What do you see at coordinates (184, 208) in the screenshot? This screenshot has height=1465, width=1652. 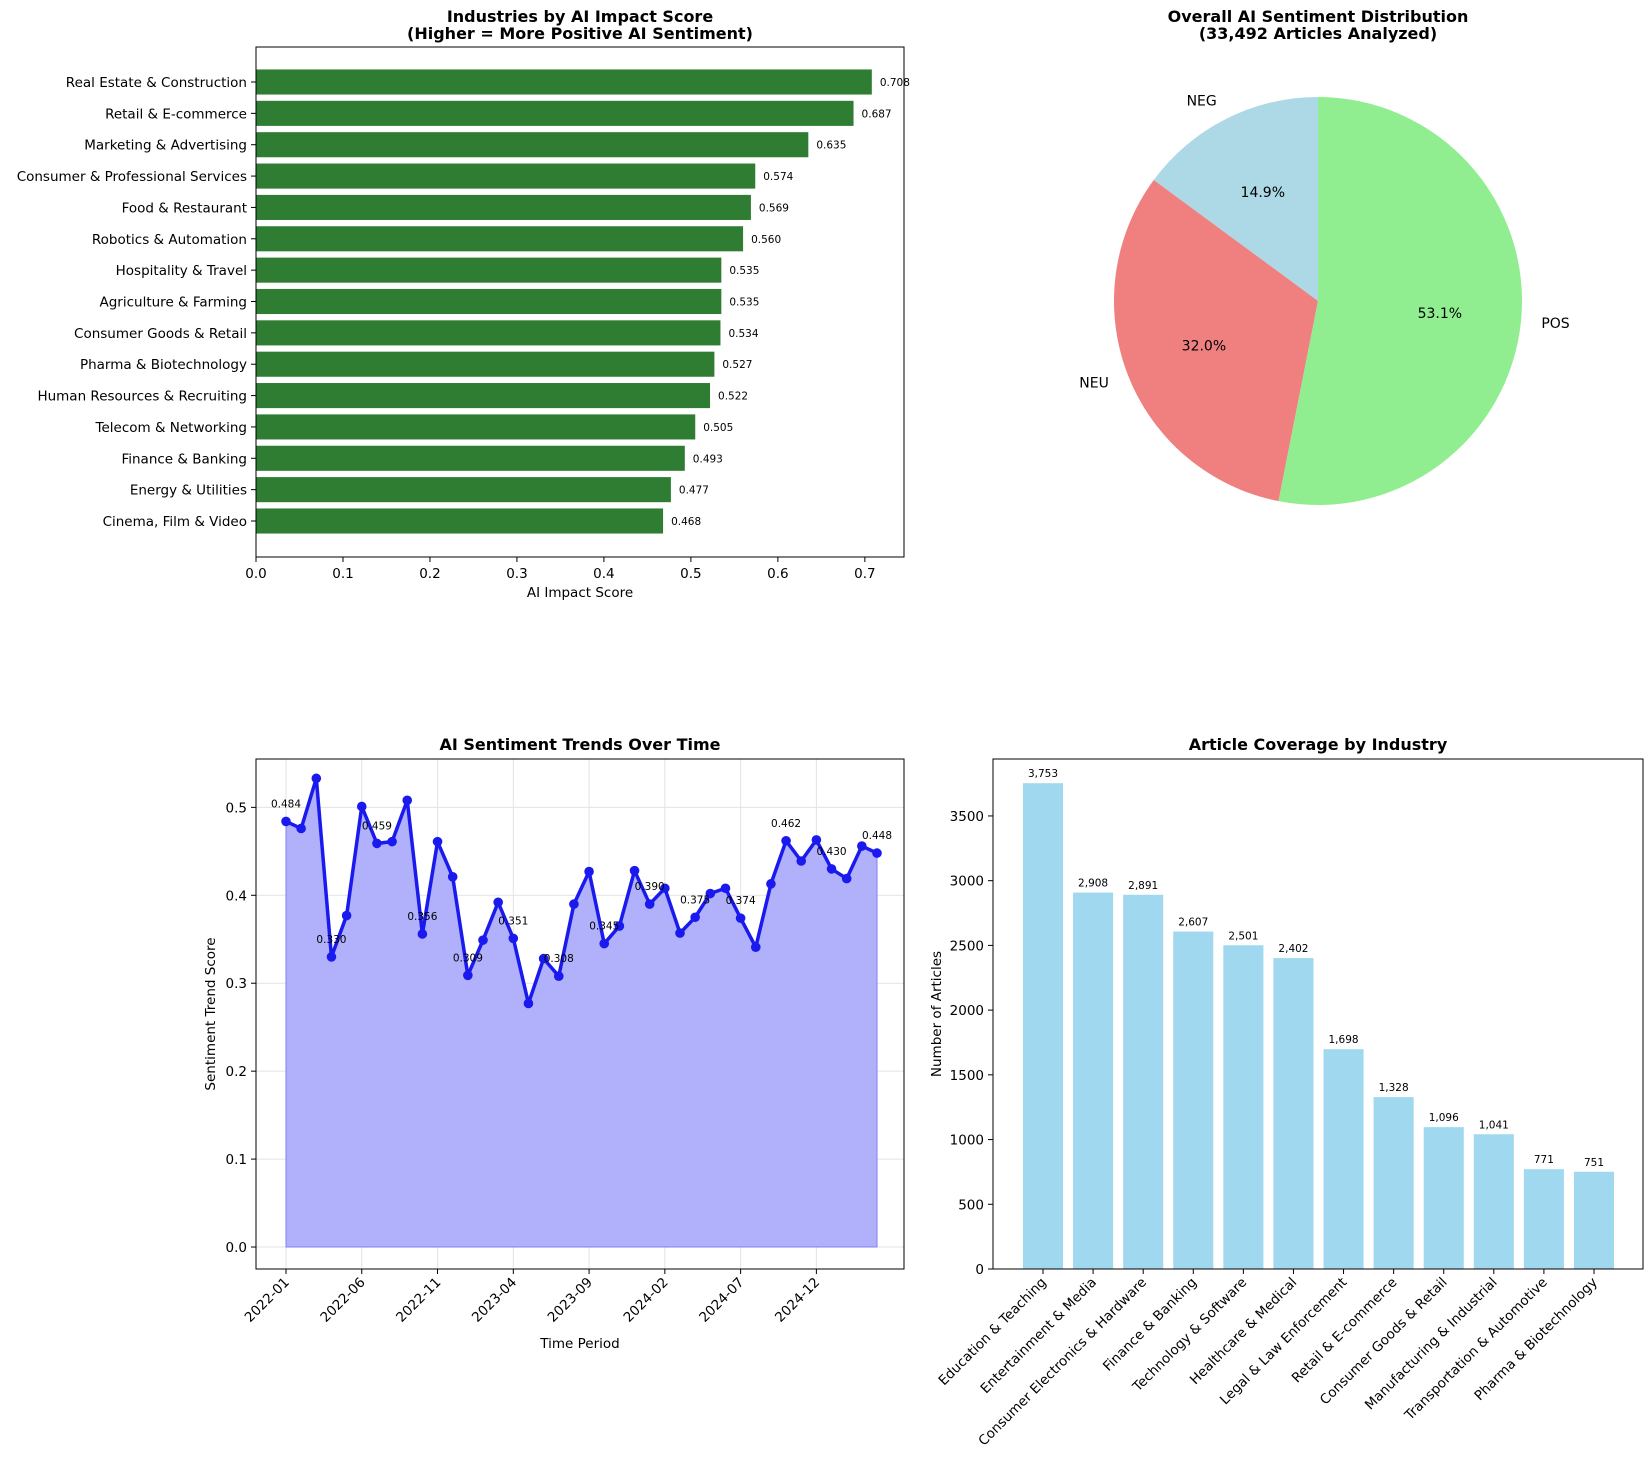 I see `impact-category-label: Food & Restaurant` at bounding box center [184, 208].